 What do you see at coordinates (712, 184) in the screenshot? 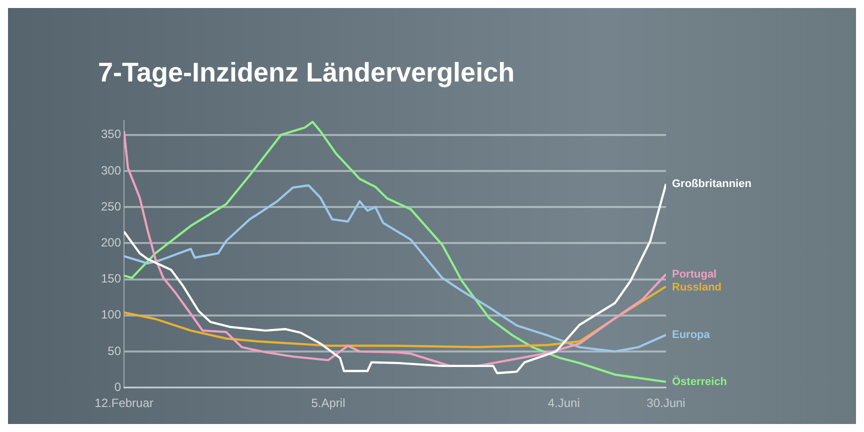
I see `series-label: Großbritannien` at bounding box center [712, 184].